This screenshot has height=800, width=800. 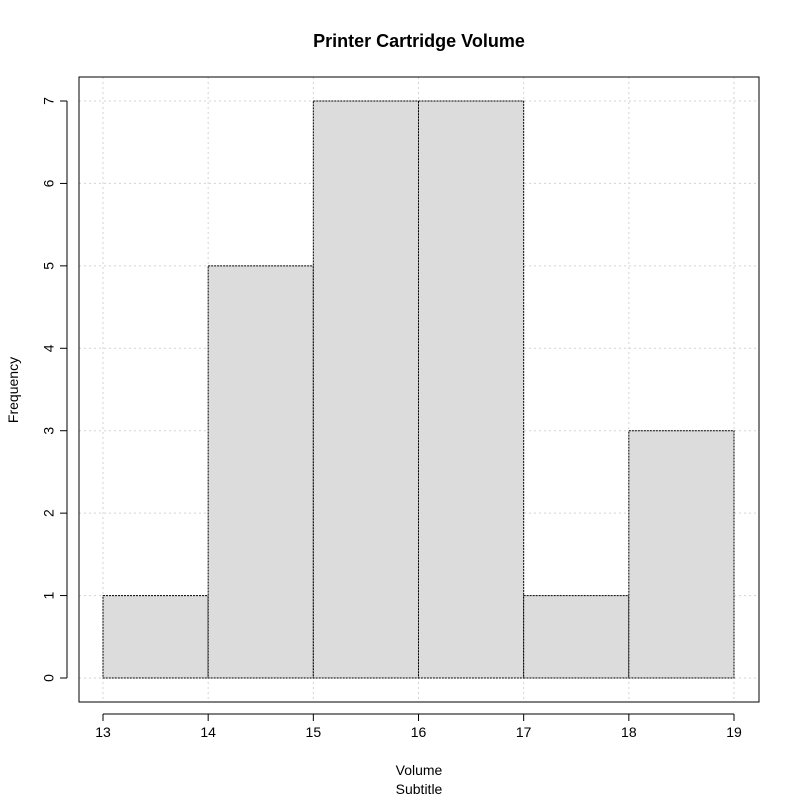 What do you see at coordinates (54, 389) in the screenshot?
I see `y-axis: 0 1 2 3 4 5 6 7` at bounding box center [54, 389].